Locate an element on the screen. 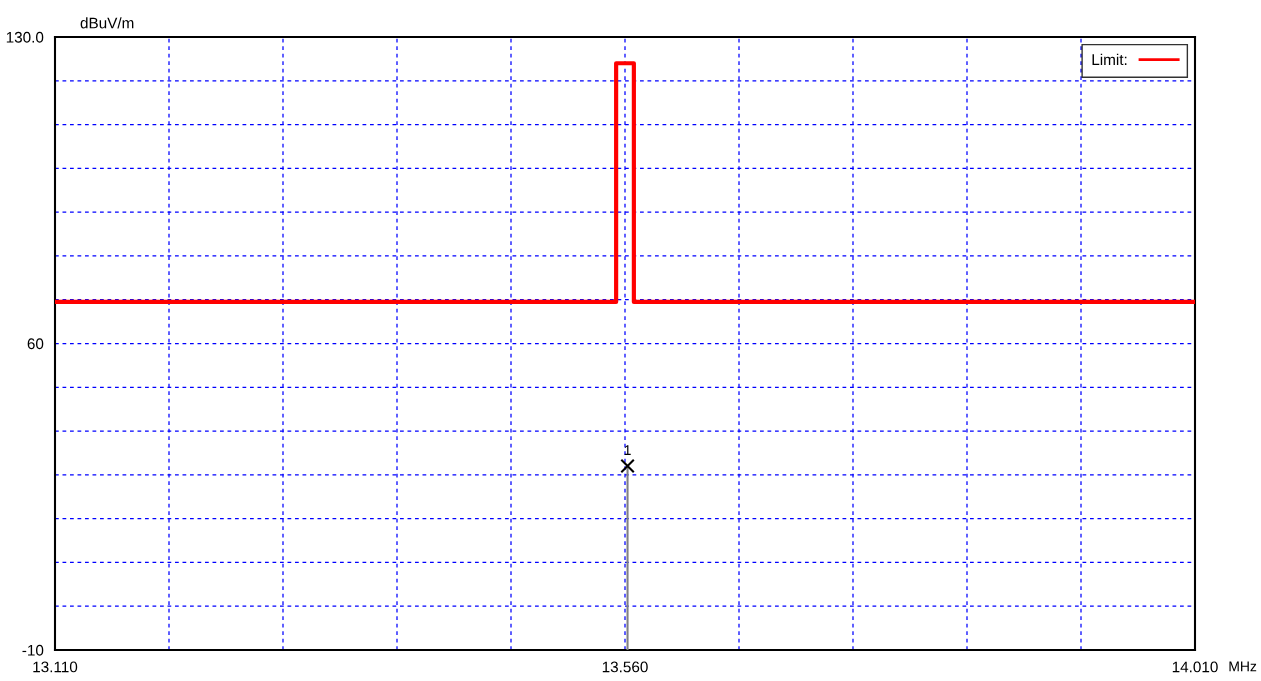 The image size is (1261, 681). x-tick-label: 14.010 is located at coordinates (1195, 667).